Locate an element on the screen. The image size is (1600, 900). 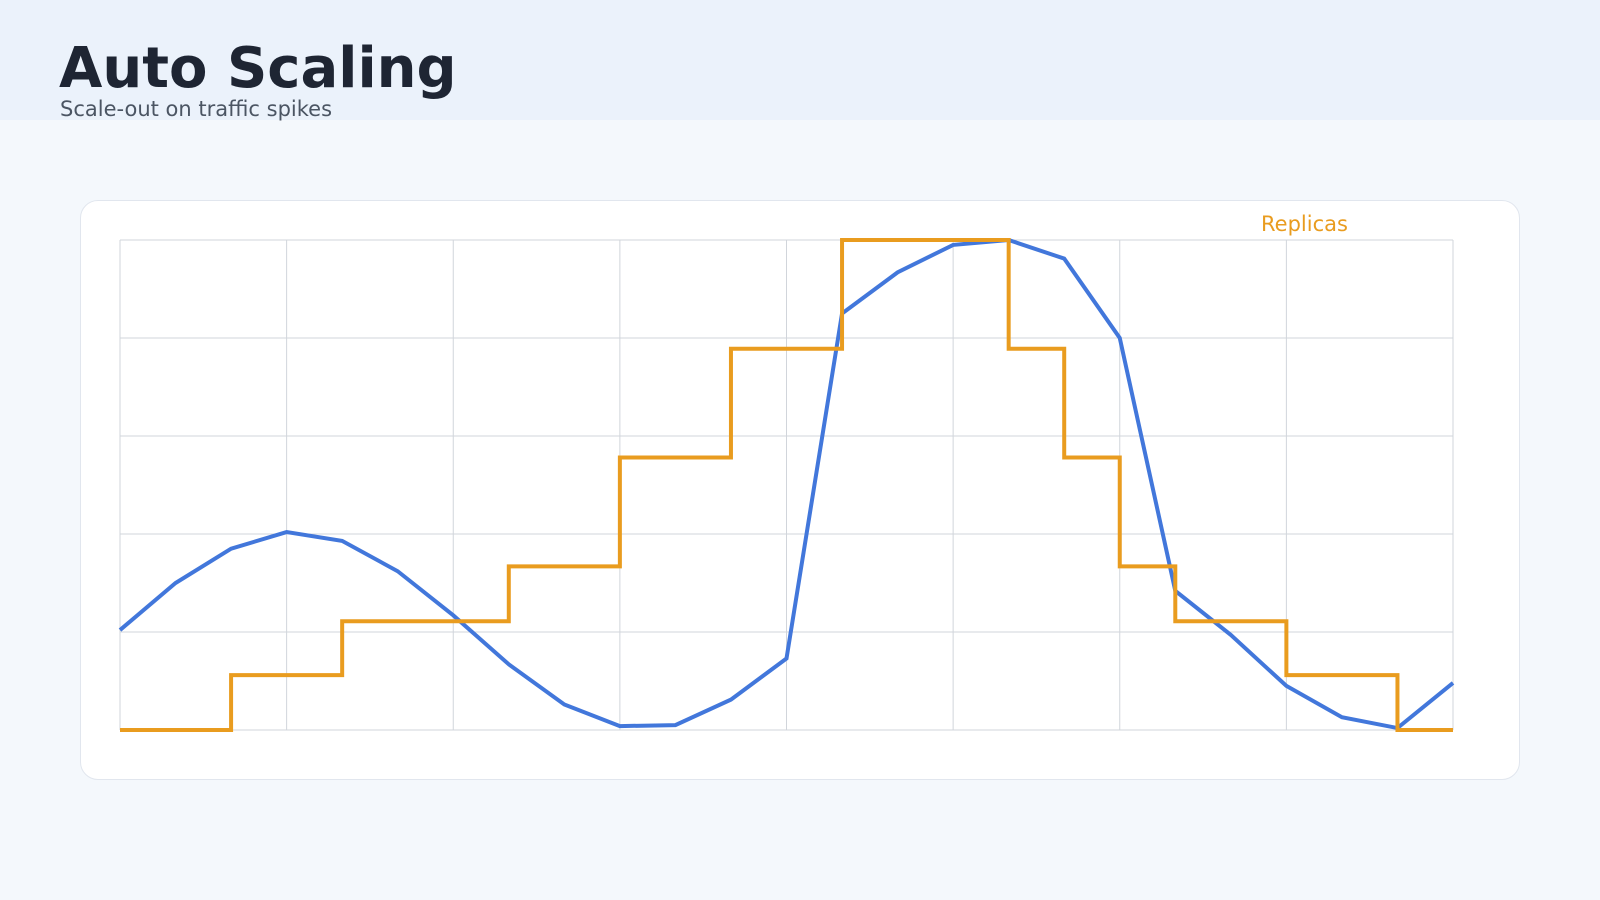
page-title: Auto Scaling is located at coordinates (258, 68).